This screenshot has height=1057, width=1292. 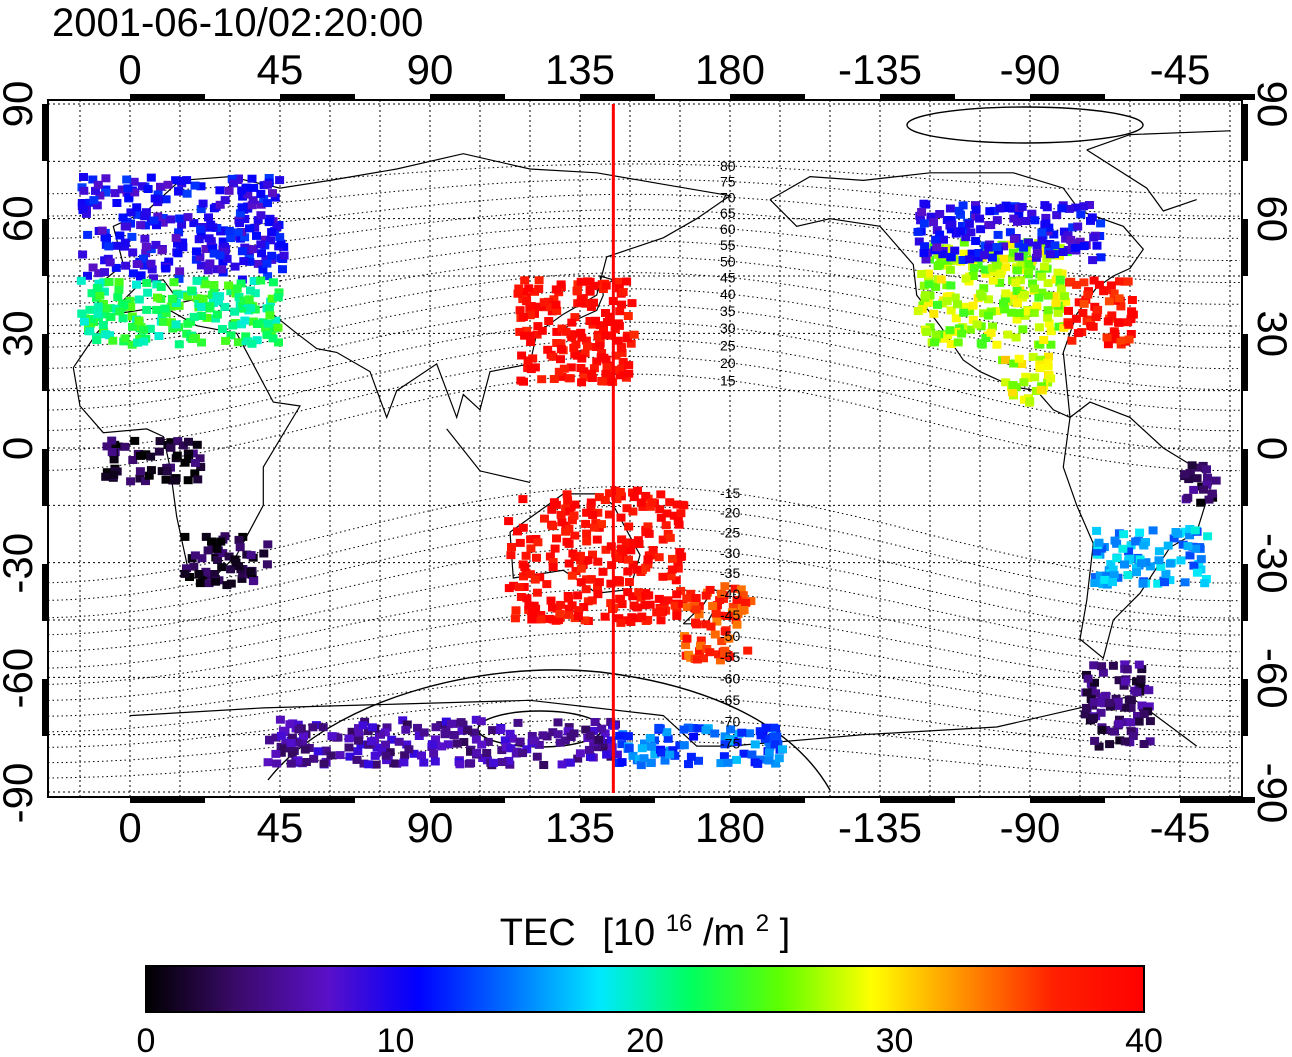 What do you see at coordinates (20, 678) in the screenshot?
I see `latitude-tick-label: -60` at bounding box center [20, 678].